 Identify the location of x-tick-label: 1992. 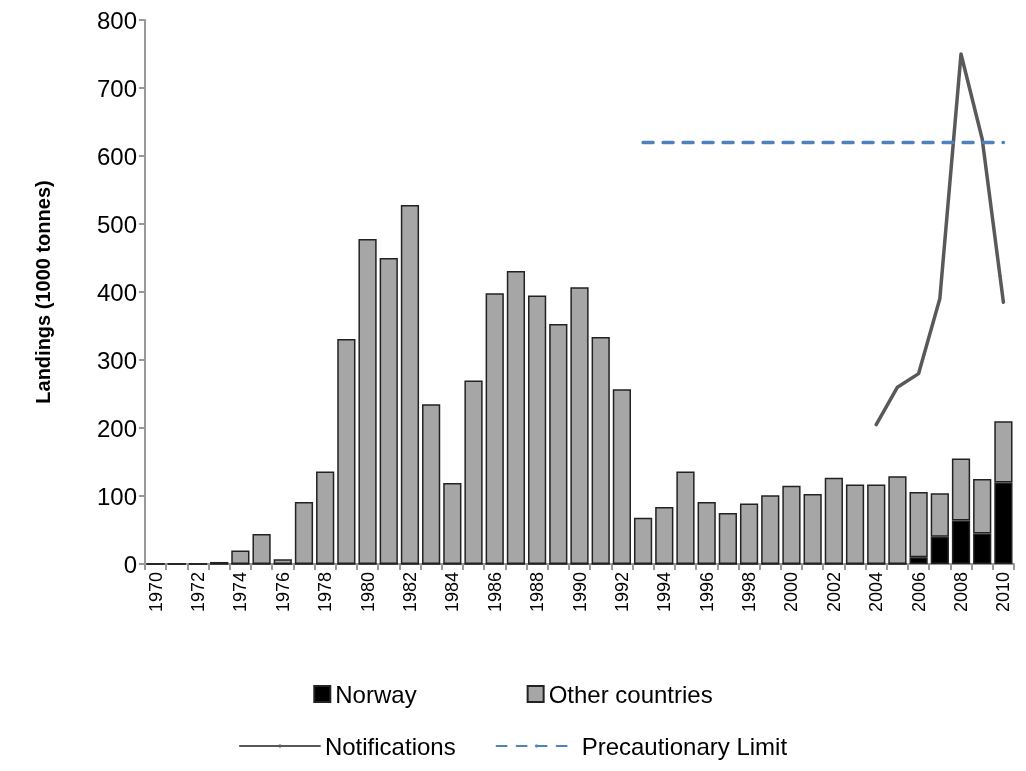
(621, 592).